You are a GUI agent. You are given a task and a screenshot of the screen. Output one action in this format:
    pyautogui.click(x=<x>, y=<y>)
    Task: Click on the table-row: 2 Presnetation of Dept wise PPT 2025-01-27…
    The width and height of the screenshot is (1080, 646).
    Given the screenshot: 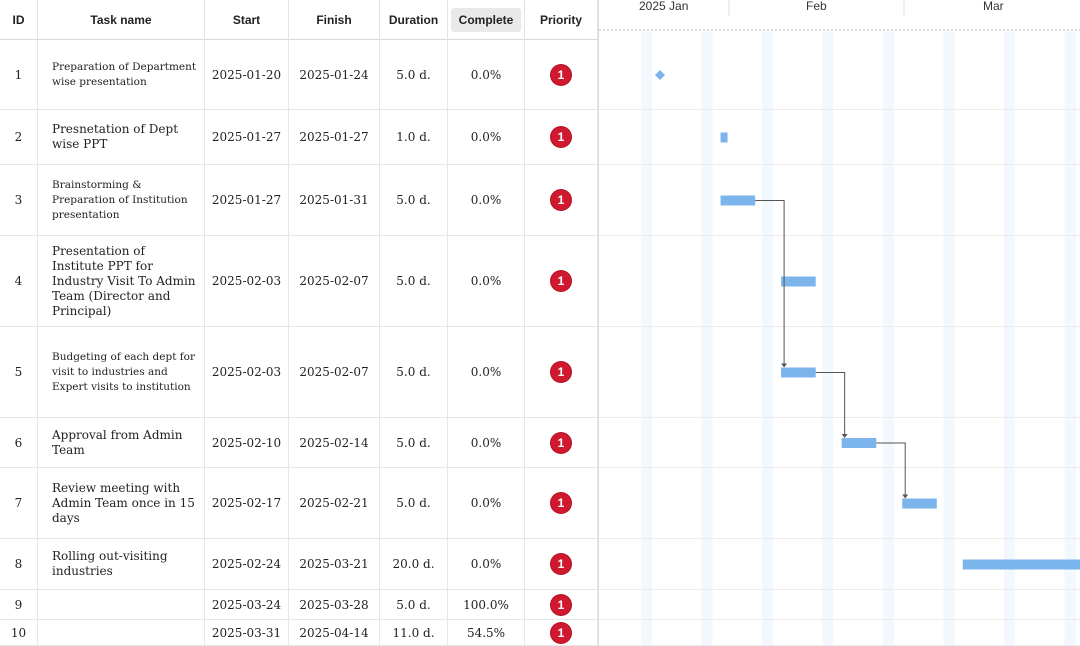 What is the action you would take?
    pyautogui.click(x=299, y=137)
    